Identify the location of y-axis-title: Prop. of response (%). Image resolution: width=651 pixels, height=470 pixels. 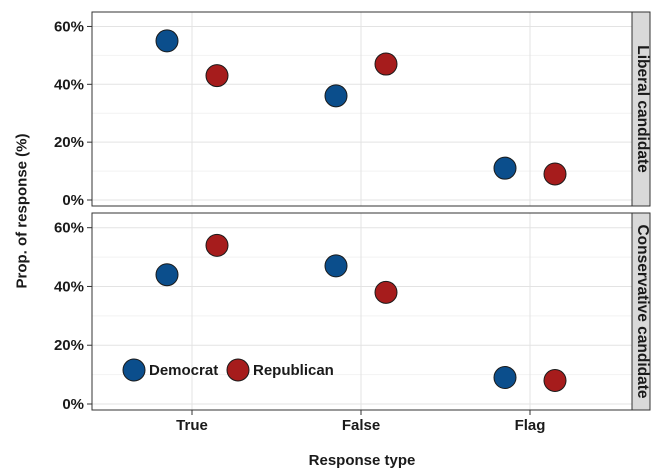
(22, 210).